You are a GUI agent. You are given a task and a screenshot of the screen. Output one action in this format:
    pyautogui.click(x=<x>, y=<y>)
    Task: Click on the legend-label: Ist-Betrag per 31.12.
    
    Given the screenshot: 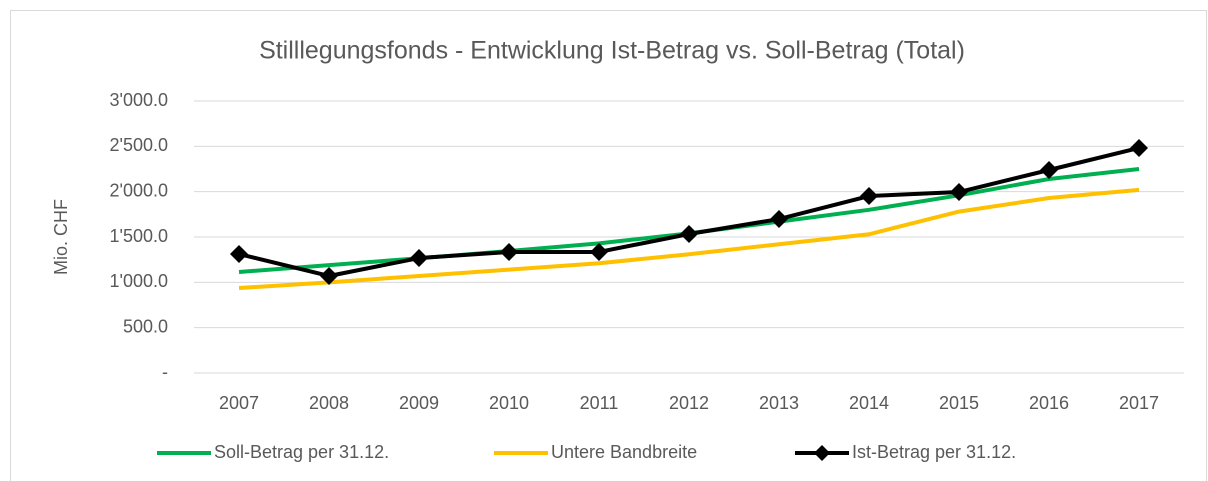 What is the action you would take?
    pyautogui.click(x=934, y=452)
    